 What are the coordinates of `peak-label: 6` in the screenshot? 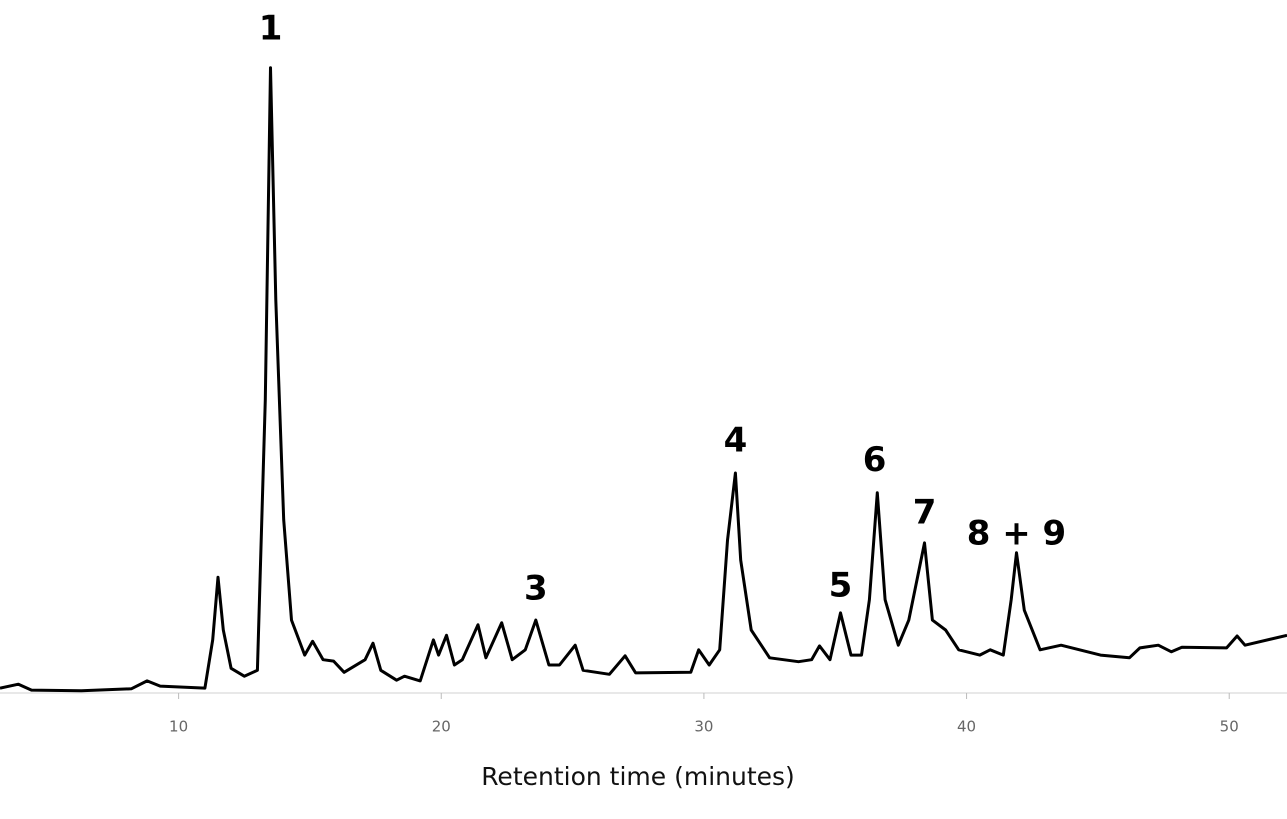 It's located at (875, 460).